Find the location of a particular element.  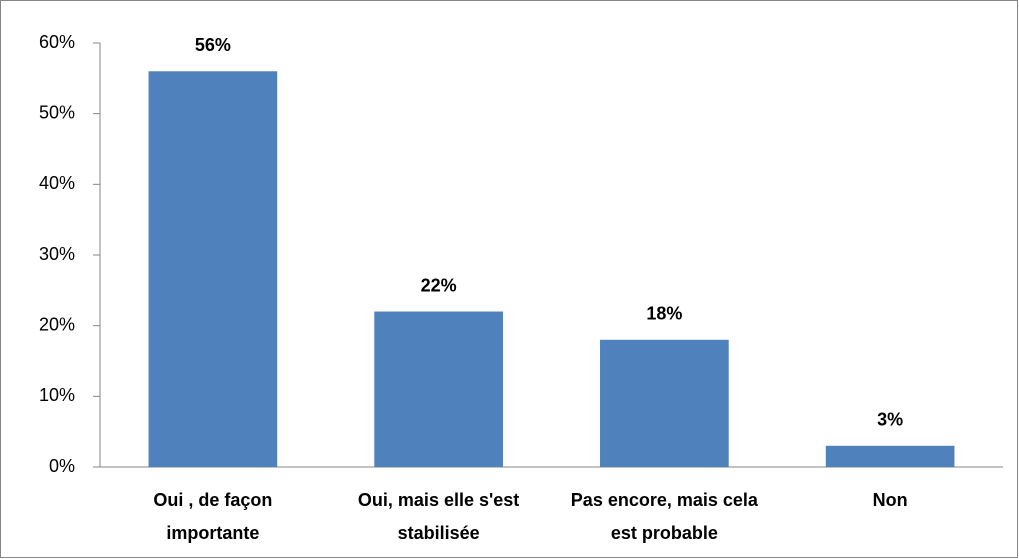

y-tick-label: 10% is located at coordinates (57, 395).